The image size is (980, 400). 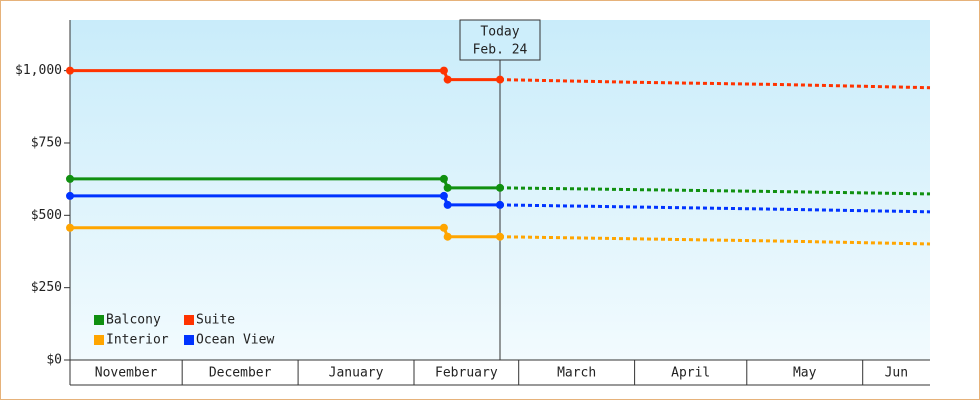 I want to click on y-tick-label: $0, so click(x=54, y=360).